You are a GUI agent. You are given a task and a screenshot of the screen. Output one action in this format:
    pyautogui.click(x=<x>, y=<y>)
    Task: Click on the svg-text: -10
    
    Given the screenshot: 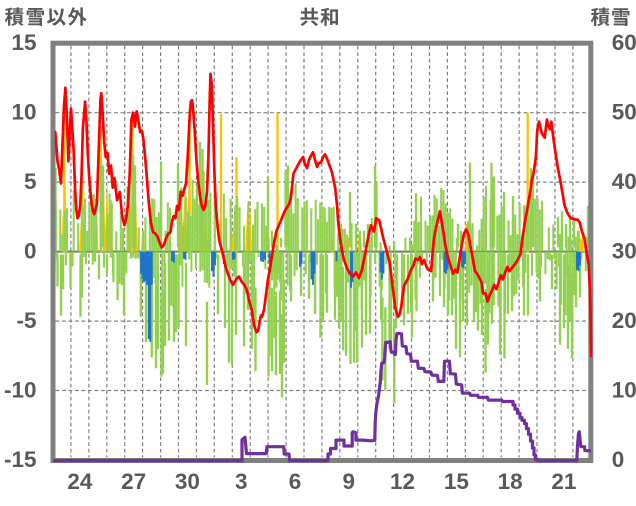 What is the action you would take?
    pyautogui.click(x=20, y=390)
    